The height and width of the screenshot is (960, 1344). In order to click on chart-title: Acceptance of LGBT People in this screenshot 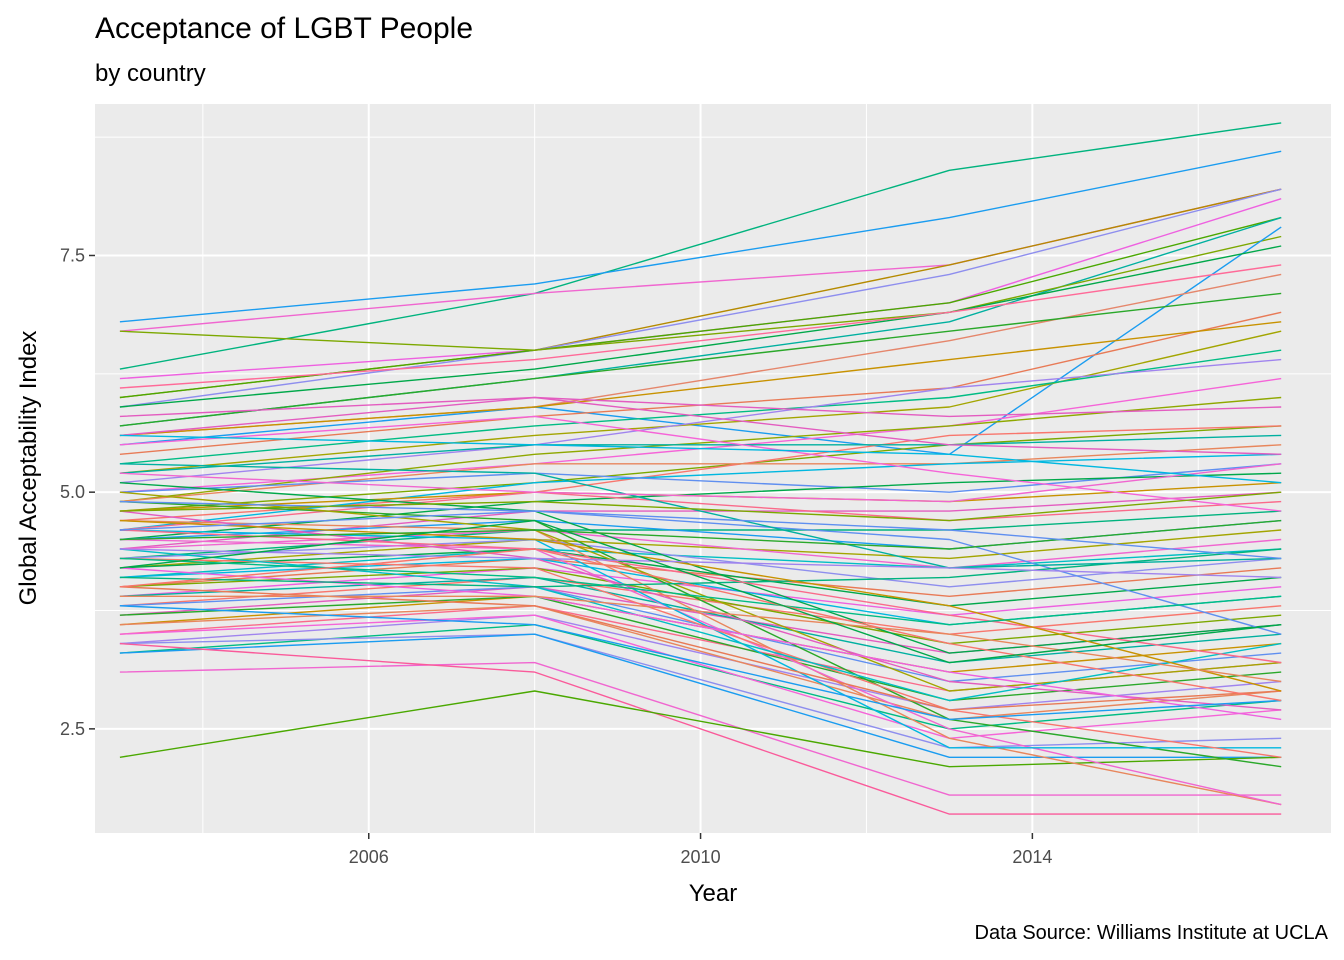, I will do `click(284, 28)`.